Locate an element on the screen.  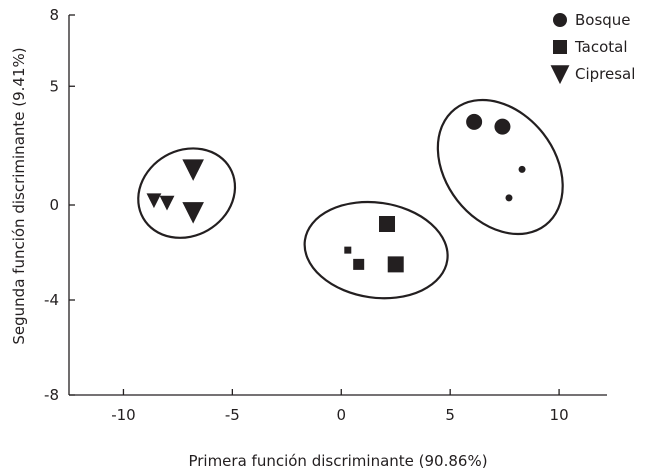
group-ellipse-bosque is located at coordinates (500, 167).